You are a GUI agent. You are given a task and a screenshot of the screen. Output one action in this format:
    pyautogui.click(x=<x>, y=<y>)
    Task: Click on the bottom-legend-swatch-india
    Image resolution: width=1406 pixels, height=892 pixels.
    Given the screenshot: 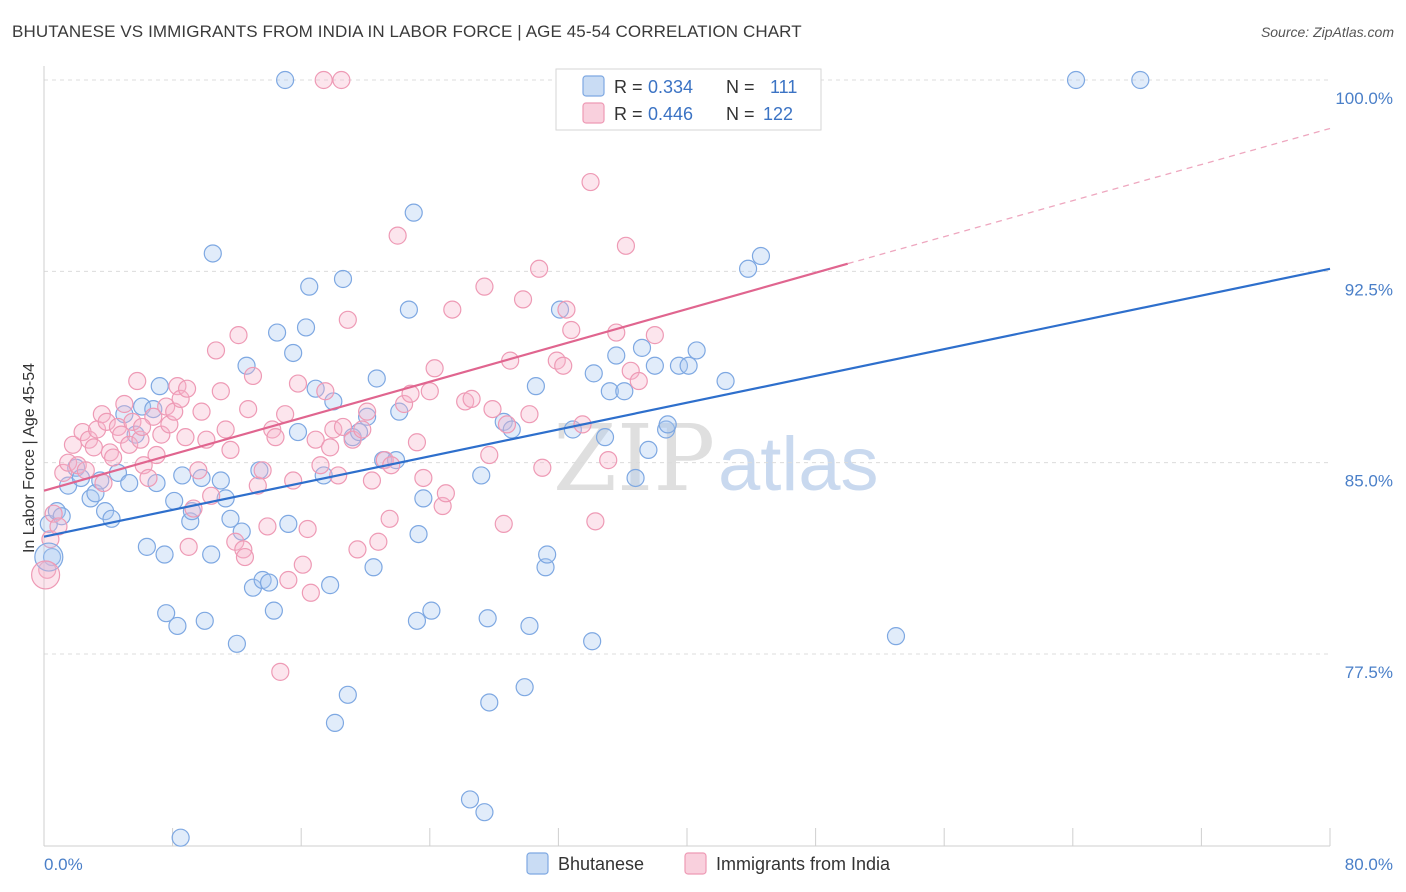 What is the action you would take?
    pyautogui.click(x=695, y=863)
    